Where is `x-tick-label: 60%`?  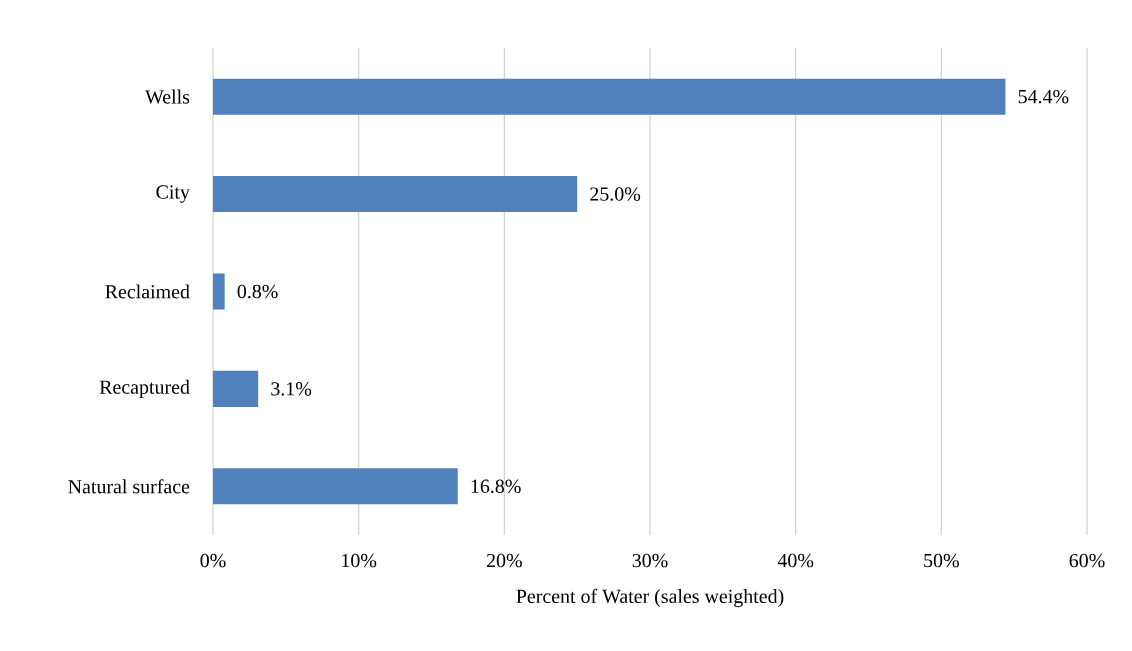
x-tick-label: 60% is located at coordinates (1087, 560).